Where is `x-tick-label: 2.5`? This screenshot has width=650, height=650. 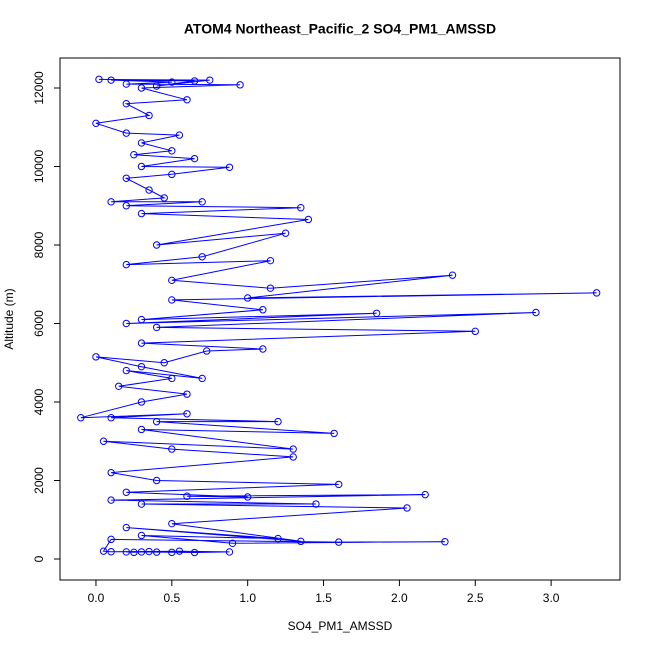 x-tick-label: 2.5 is located at coordinates (475, 598).